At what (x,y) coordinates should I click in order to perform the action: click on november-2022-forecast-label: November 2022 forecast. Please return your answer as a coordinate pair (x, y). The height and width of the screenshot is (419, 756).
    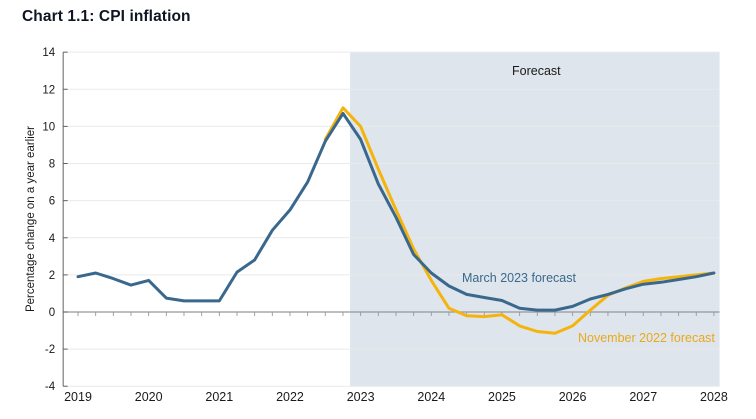
    Looking at the image, I should click on (646, 338).